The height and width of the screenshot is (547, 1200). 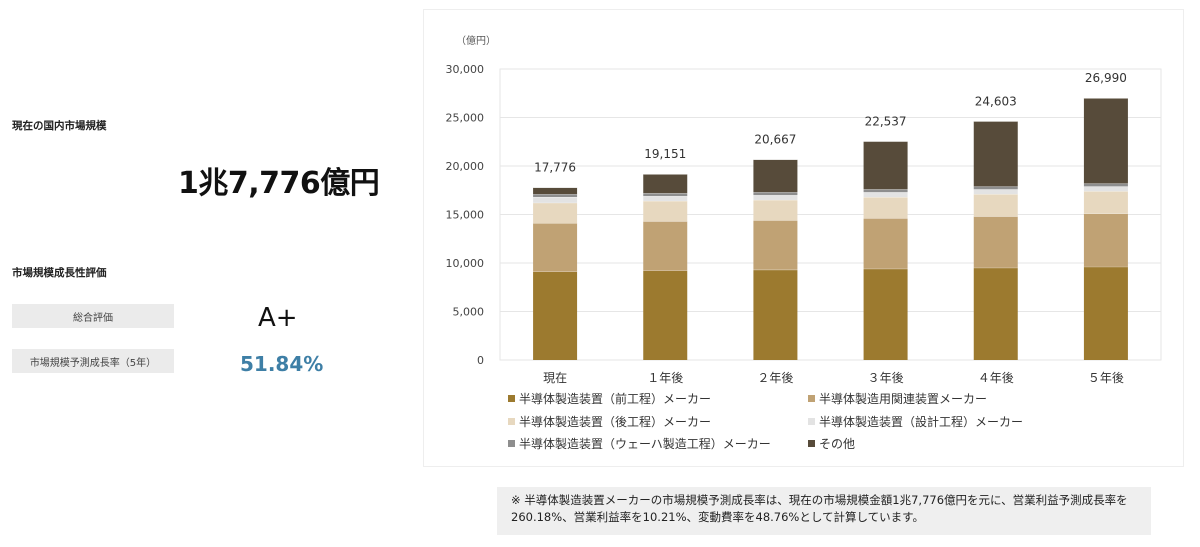 What do you see at coordinates (279, 183) in the screenshot?
I see `market-size-value: 1兆7,776億円` at bounding box center [279, 183].